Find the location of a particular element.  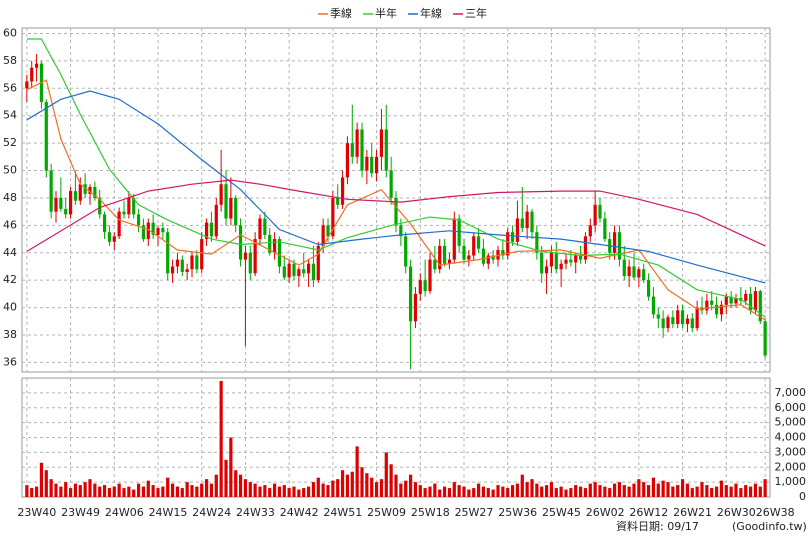

x-tick-label: 26W21 is located at coordinates (692, 512).